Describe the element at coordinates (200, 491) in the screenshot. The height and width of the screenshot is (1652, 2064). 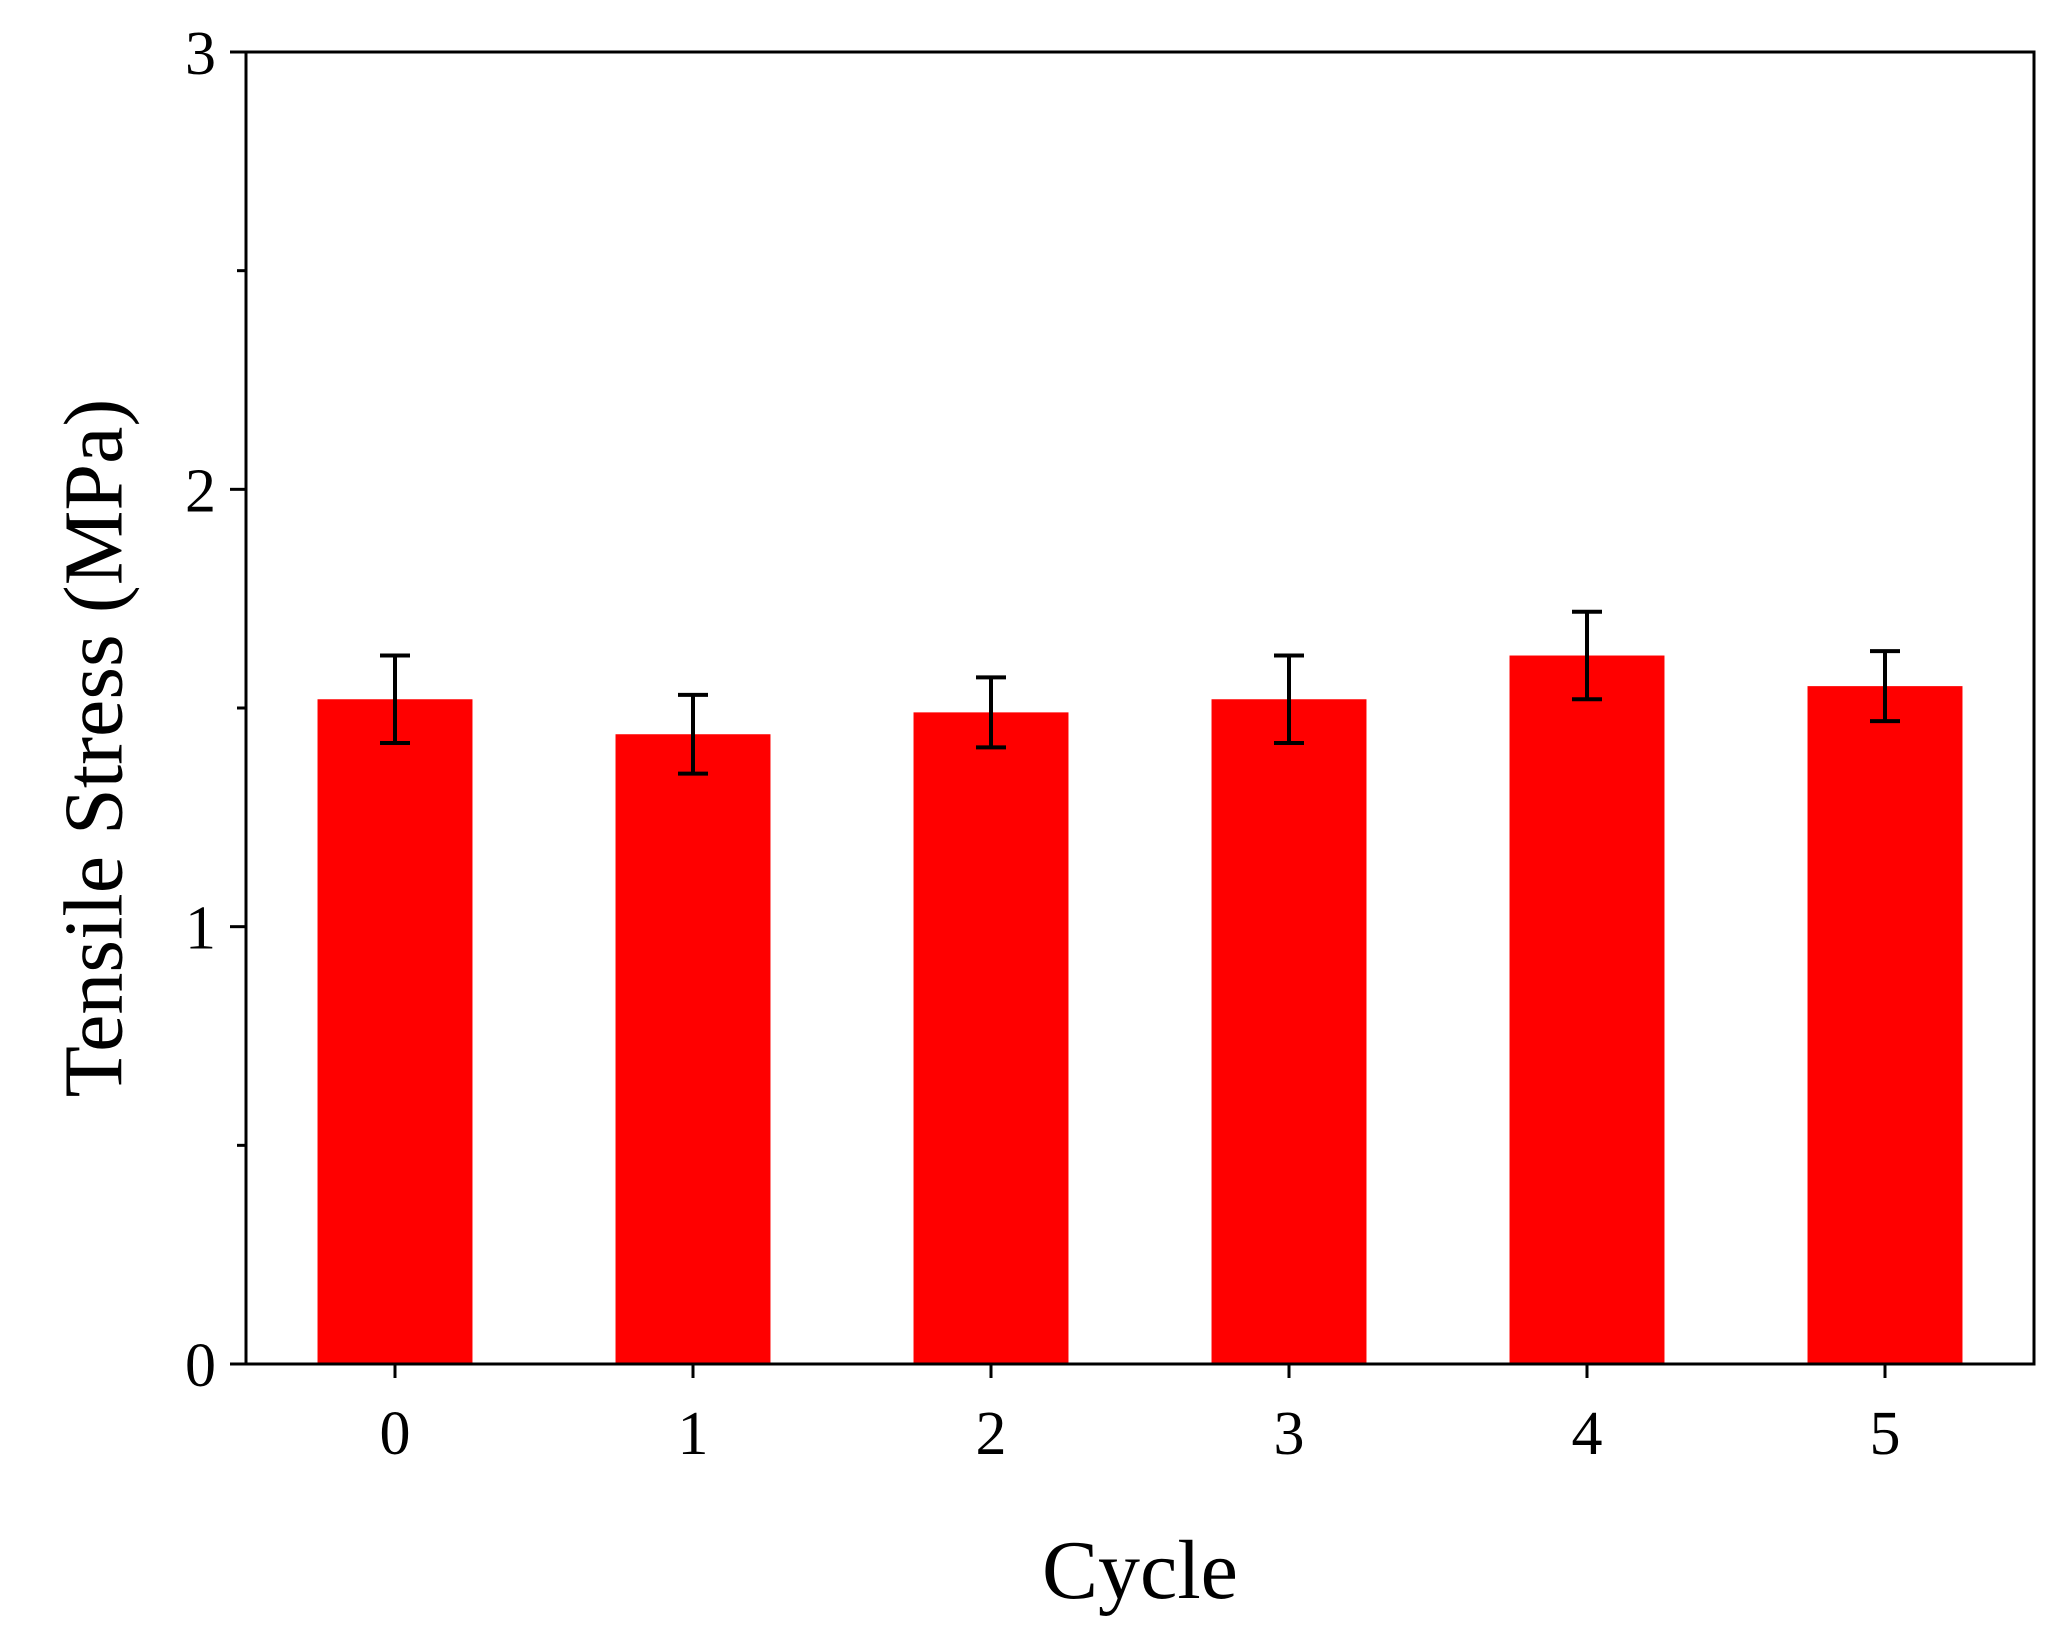
I see `y-tick-label-2: 2` at that location.